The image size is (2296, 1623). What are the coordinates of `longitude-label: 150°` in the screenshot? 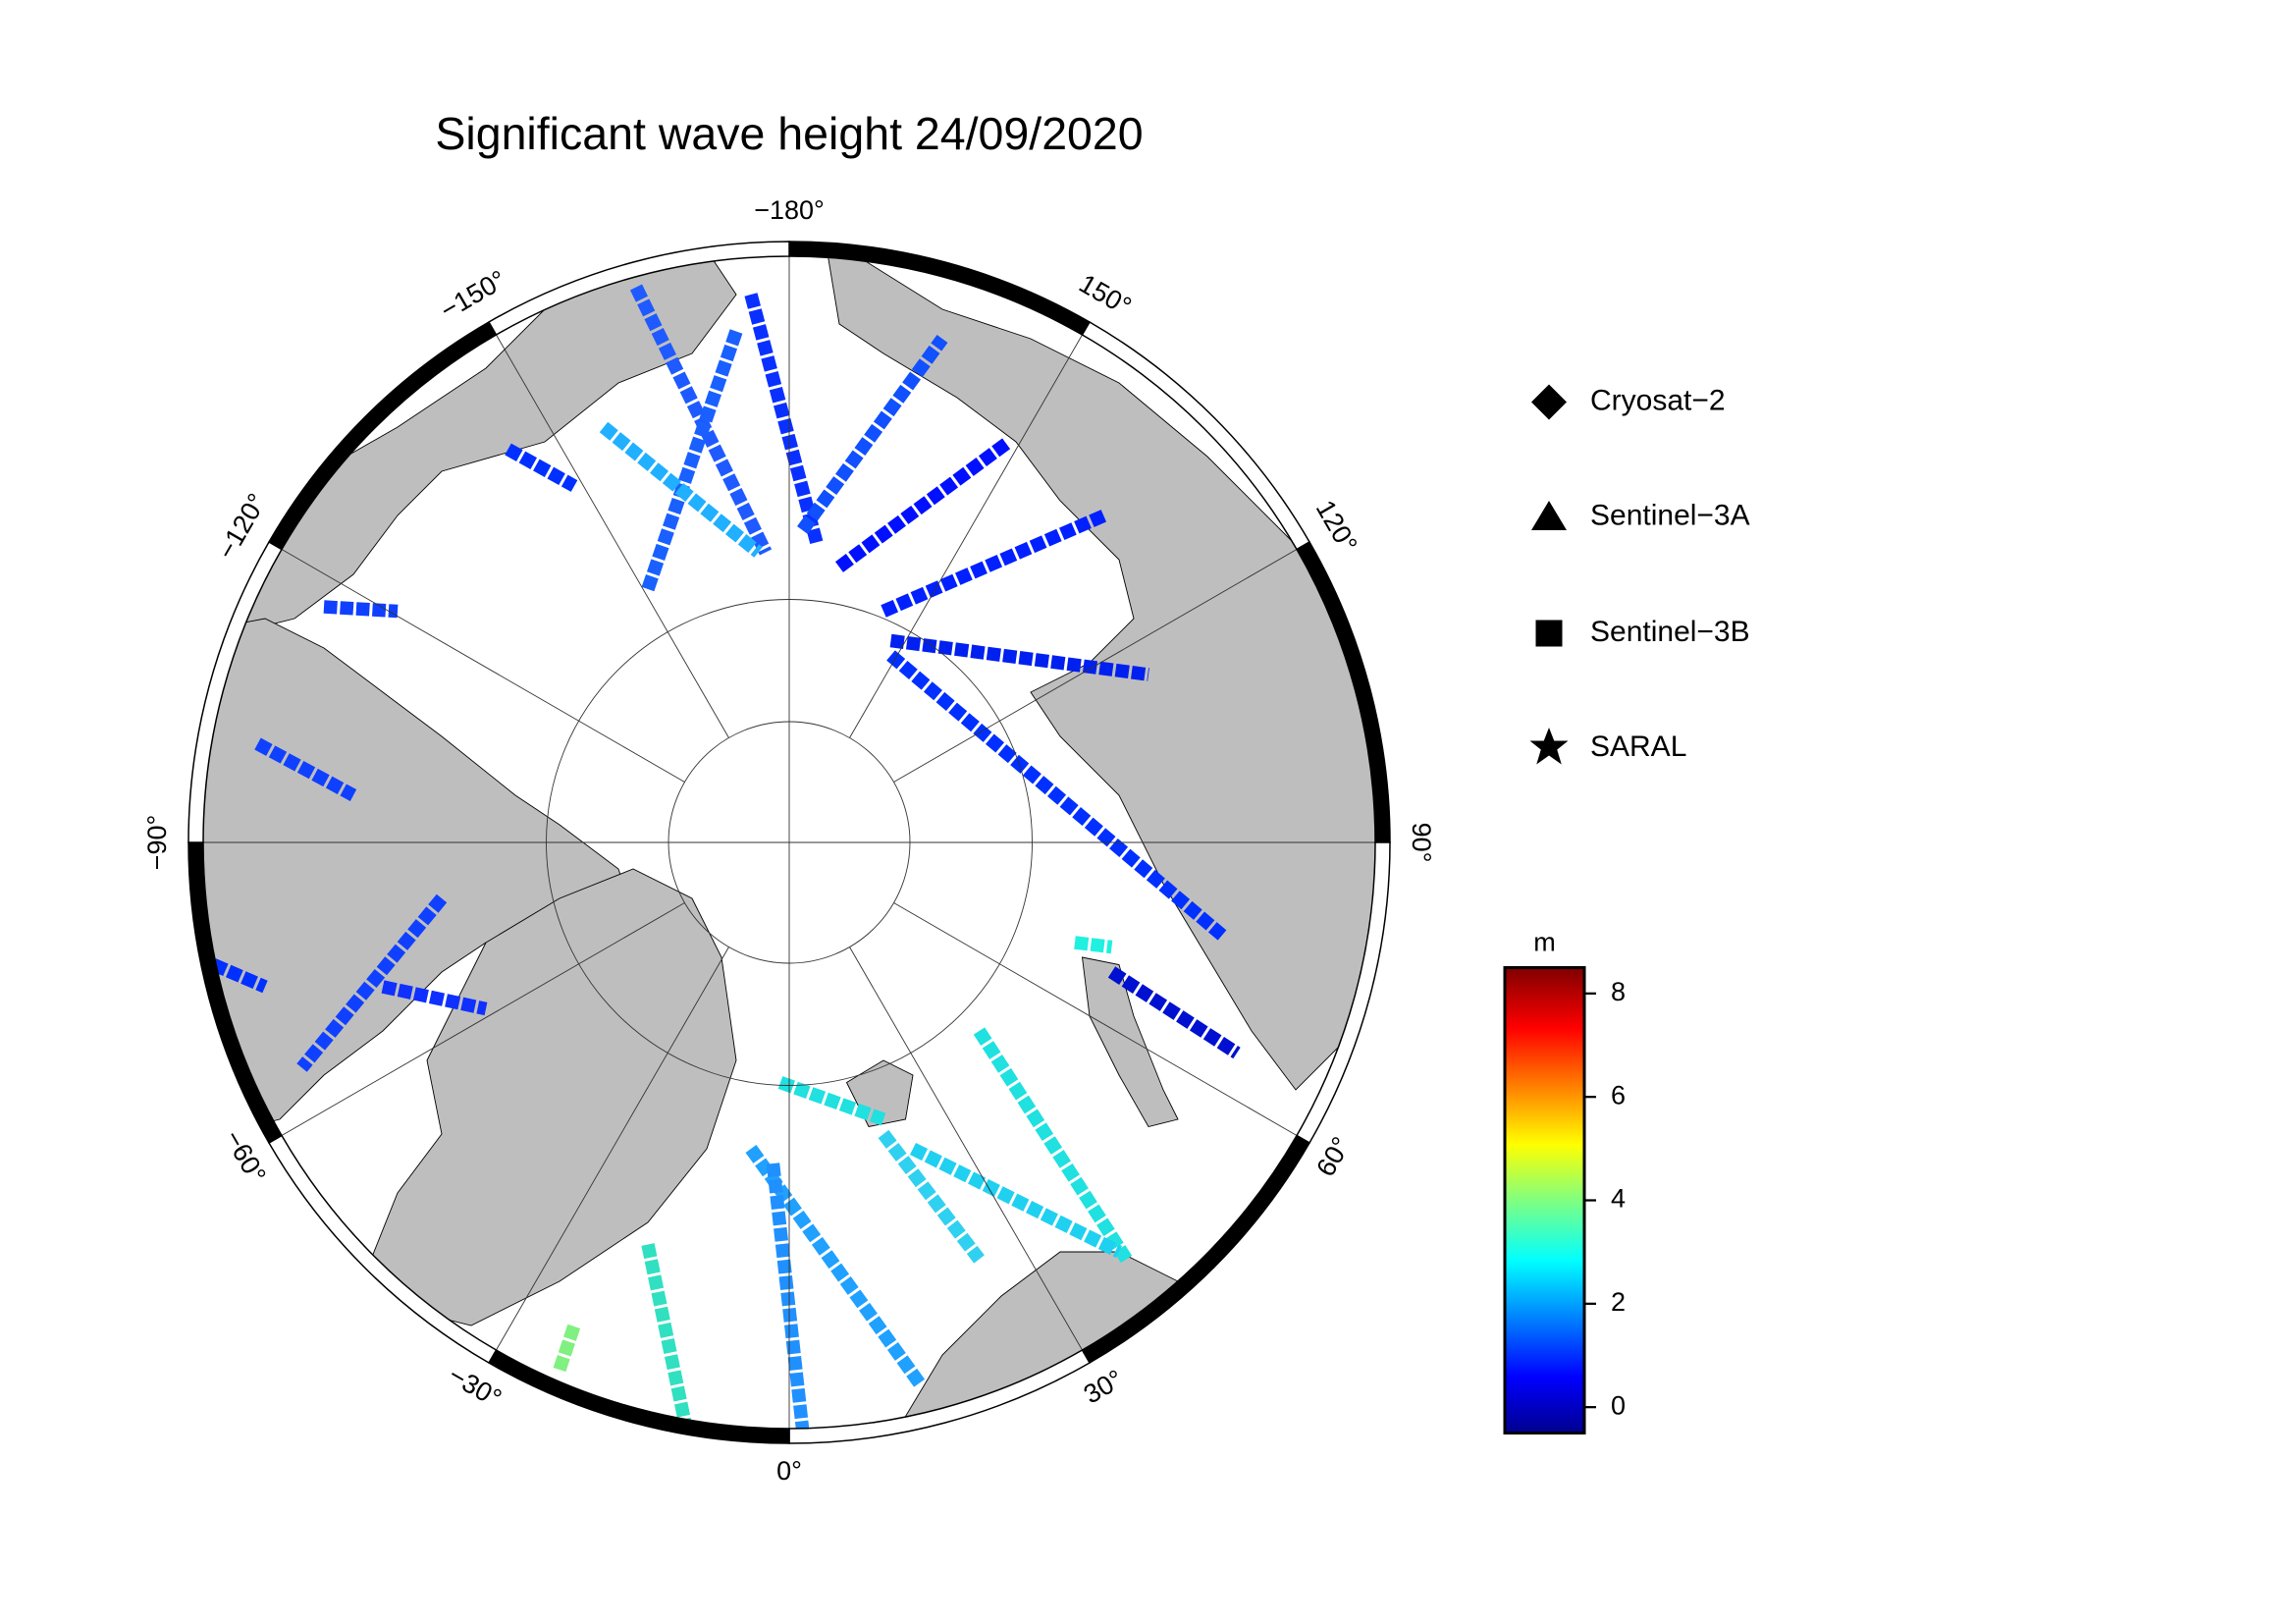 It's located at (1105, 294).